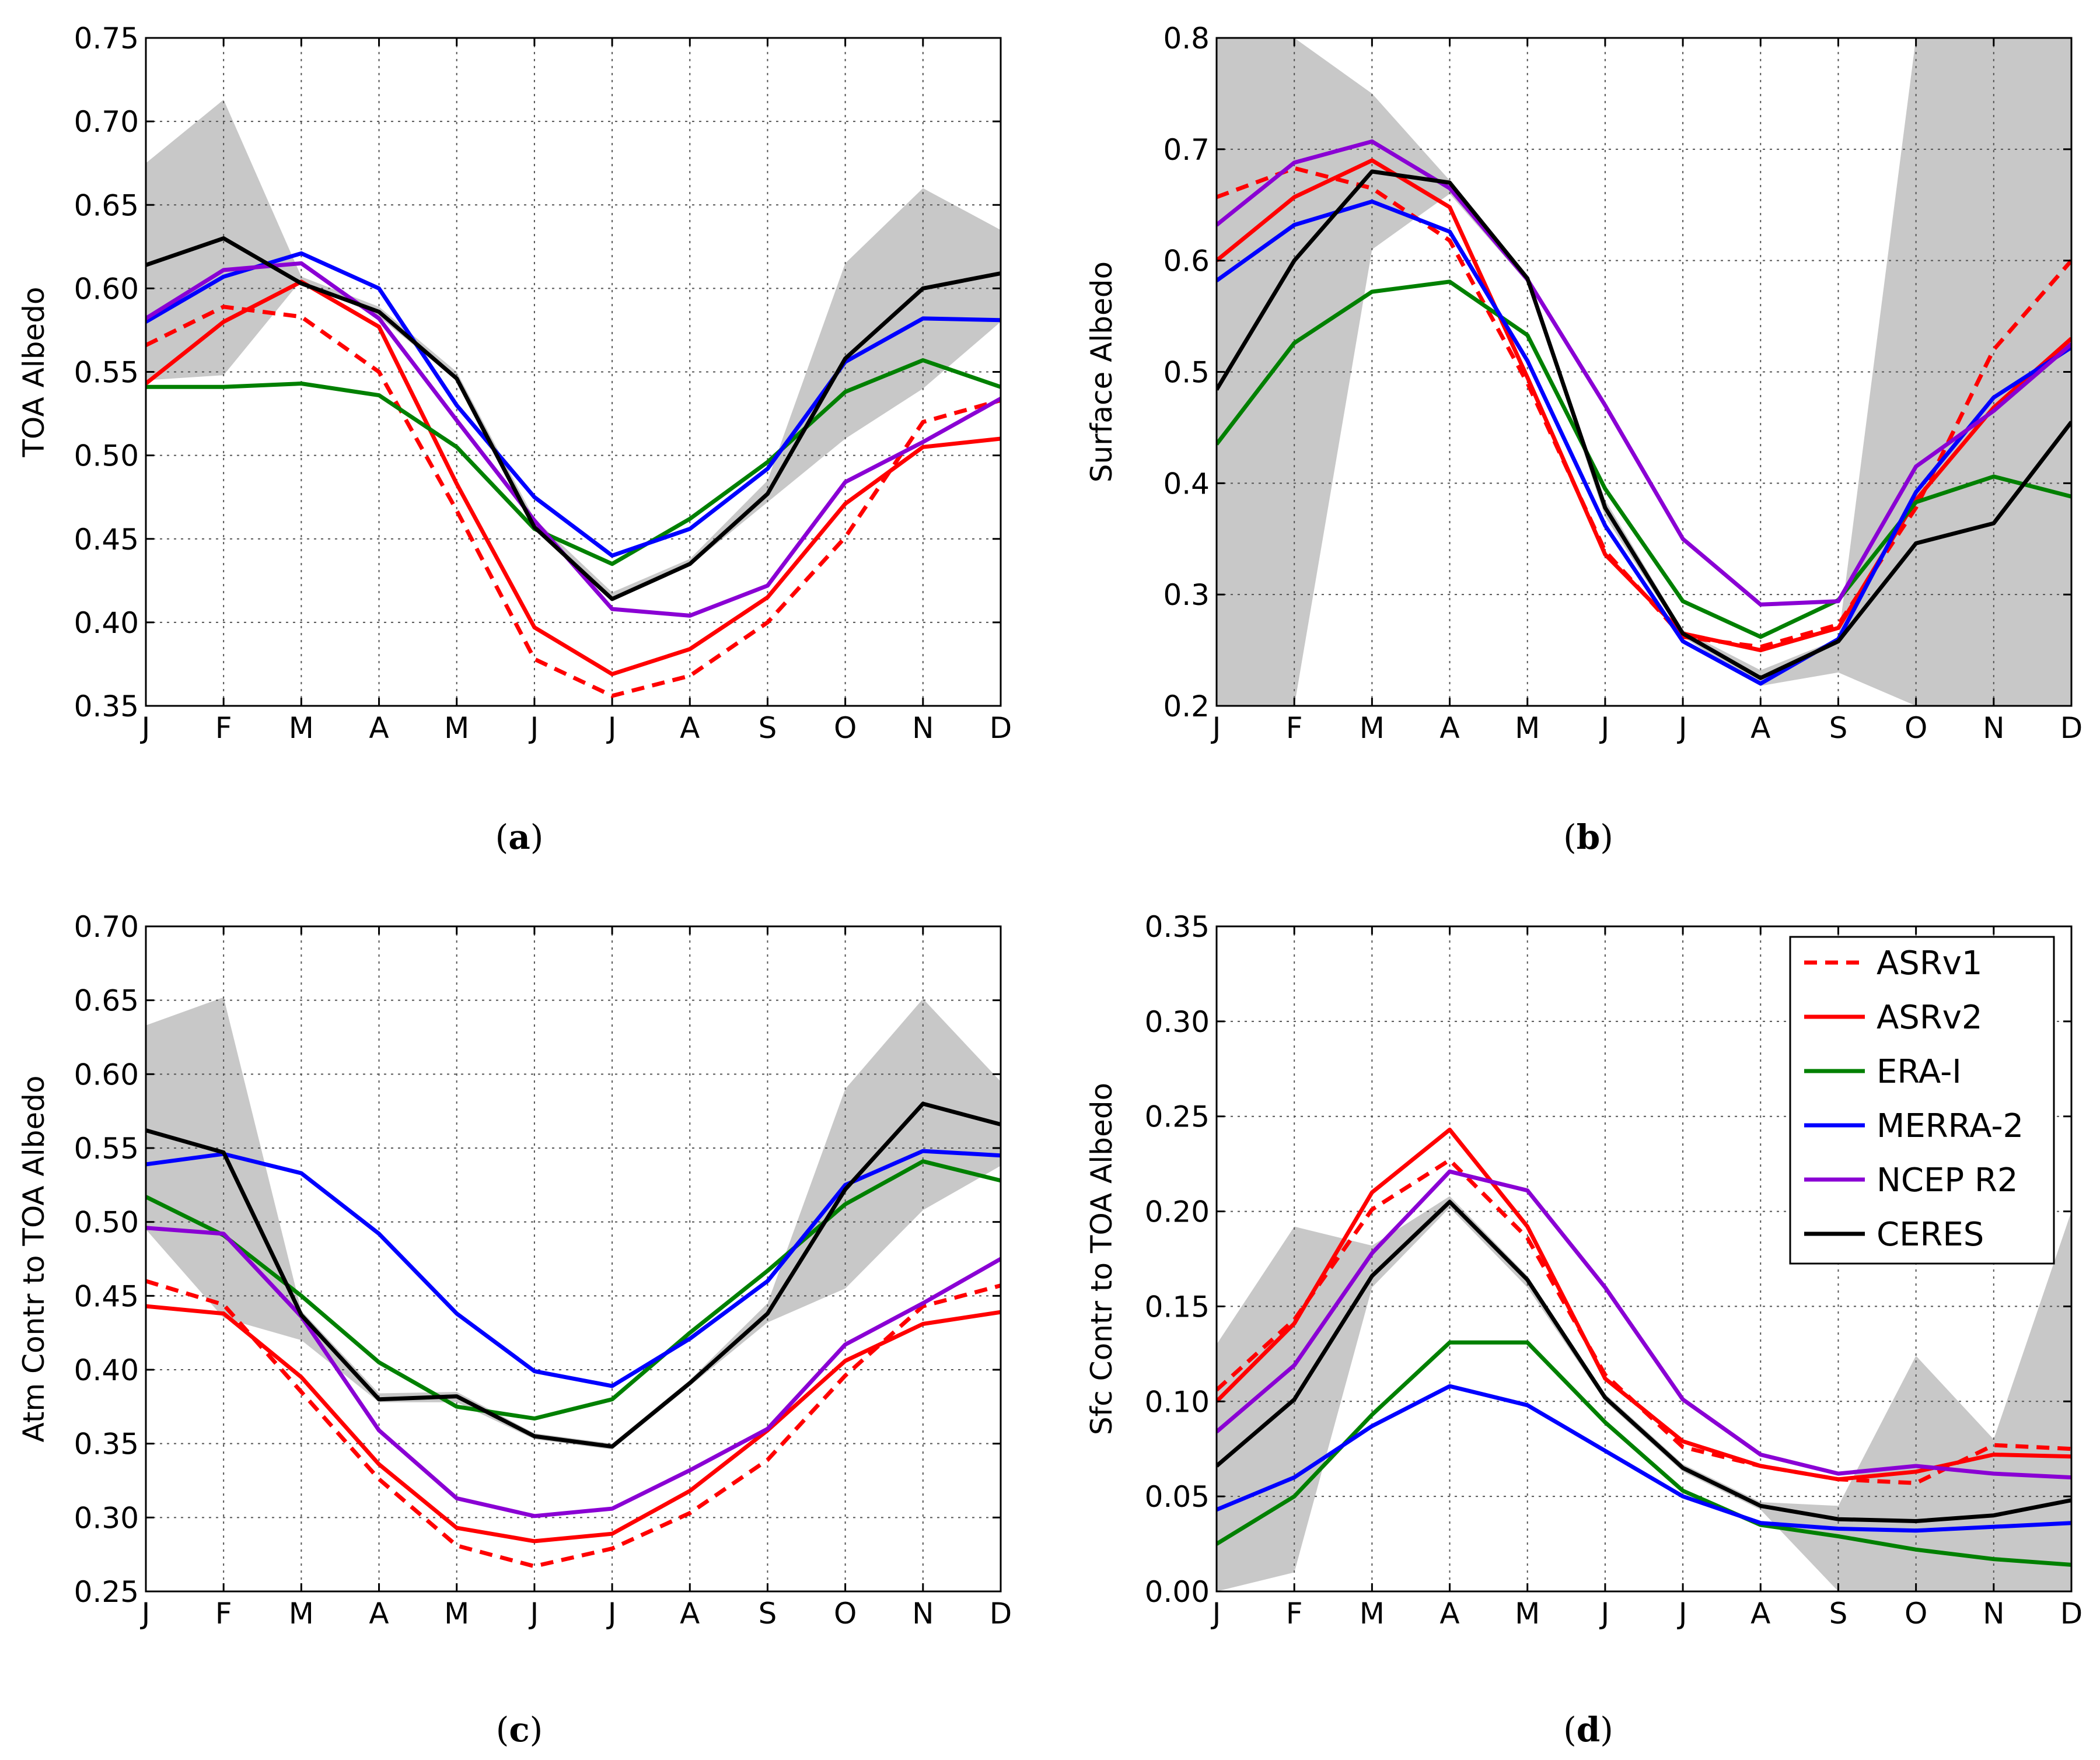 This screenshot has width=2100, height=1760. Describe the element at coordinates (34, 1259) in the screenshot. I see `y-axis-label: Atm Contr to TOA Albedo` at that location.